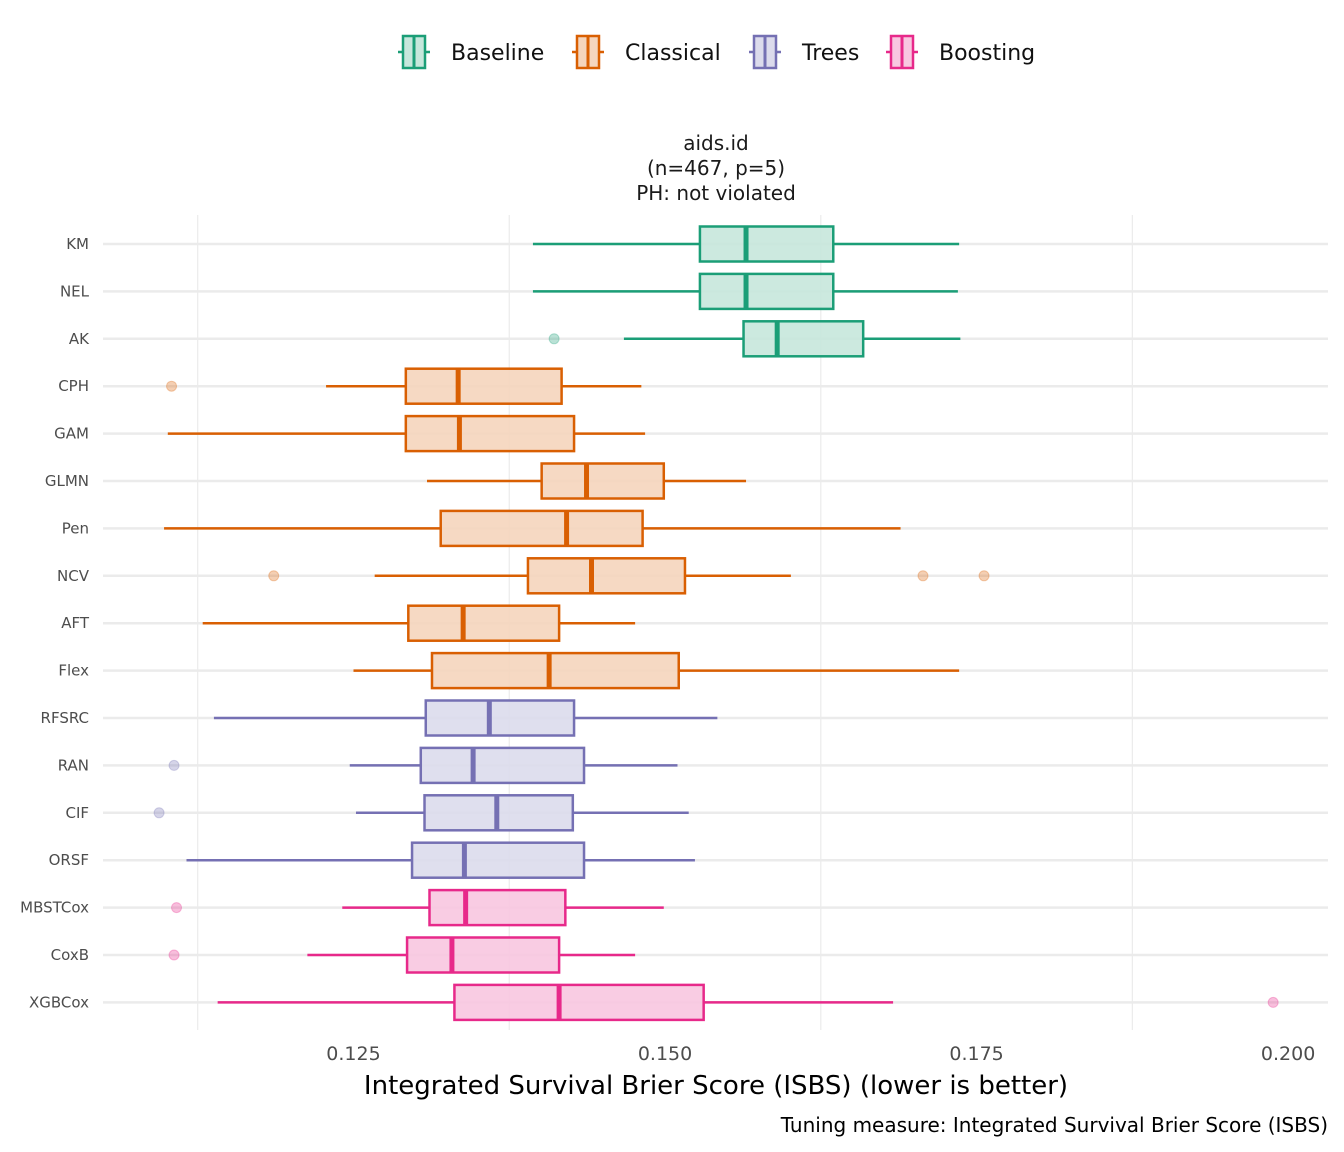  Describe the element at coordinates (353, 1054) in the screenshot. I see `x-tick-label: 0.125` at that location.